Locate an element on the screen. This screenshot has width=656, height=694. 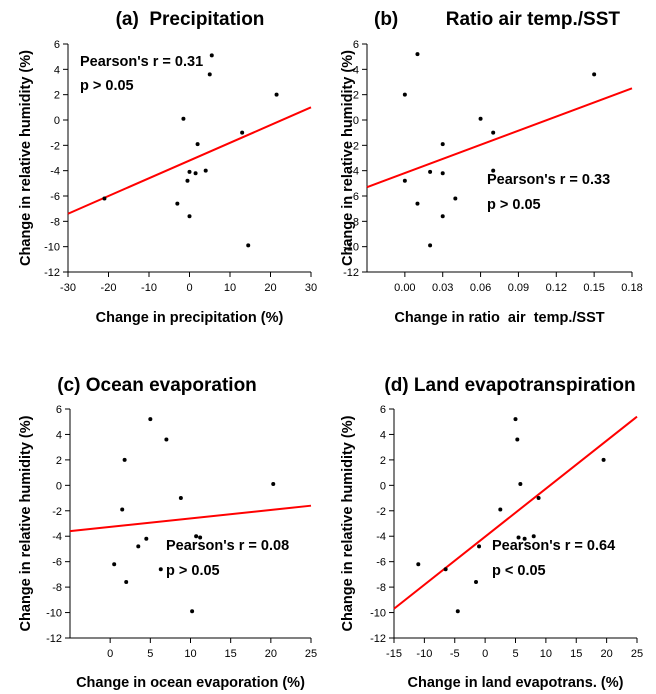
x-tick-label: -10 is located at coordinates (149, 288).